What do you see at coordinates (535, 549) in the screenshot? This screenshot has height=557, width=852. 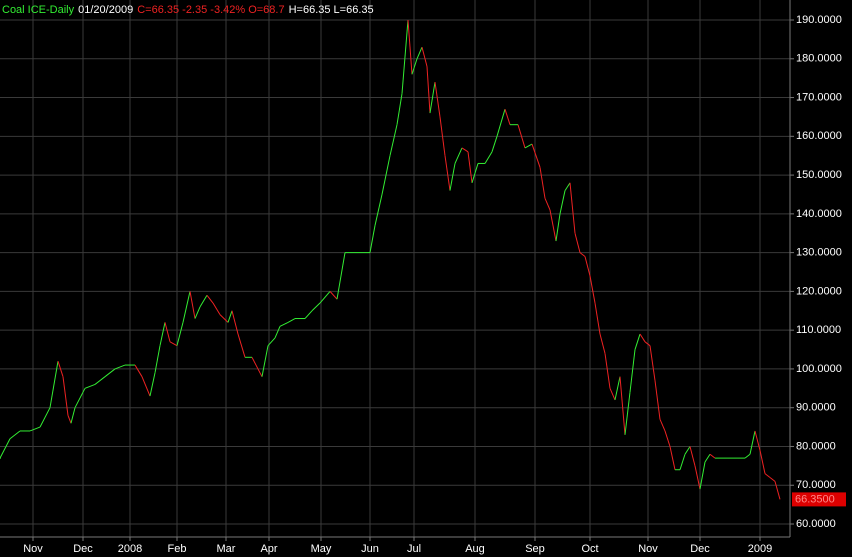 I see `x-tick-label: Sep` at bounding box center [535, 549].